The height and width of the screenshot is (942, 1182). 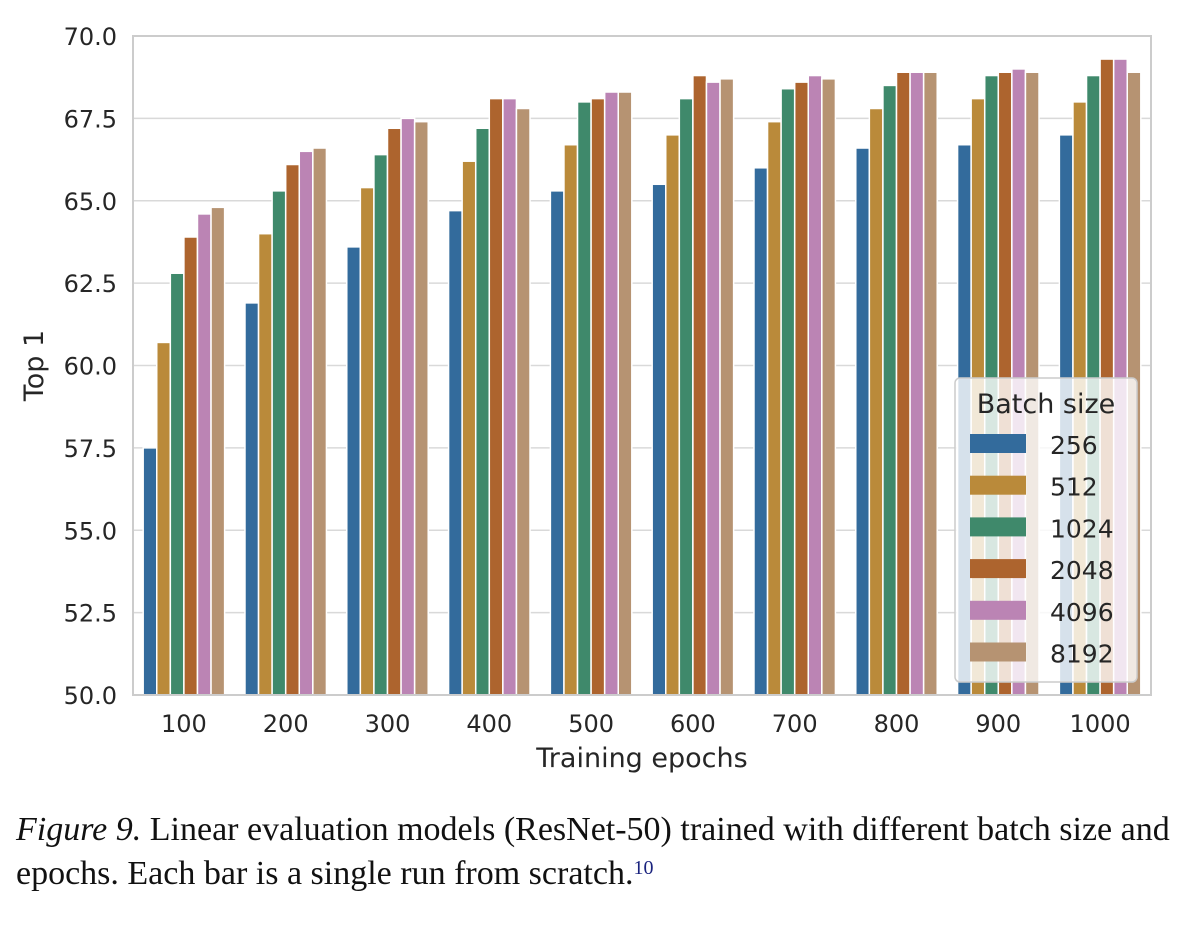 I want to click on legend-label-4096: 4096, so click(x=1082, y=612).